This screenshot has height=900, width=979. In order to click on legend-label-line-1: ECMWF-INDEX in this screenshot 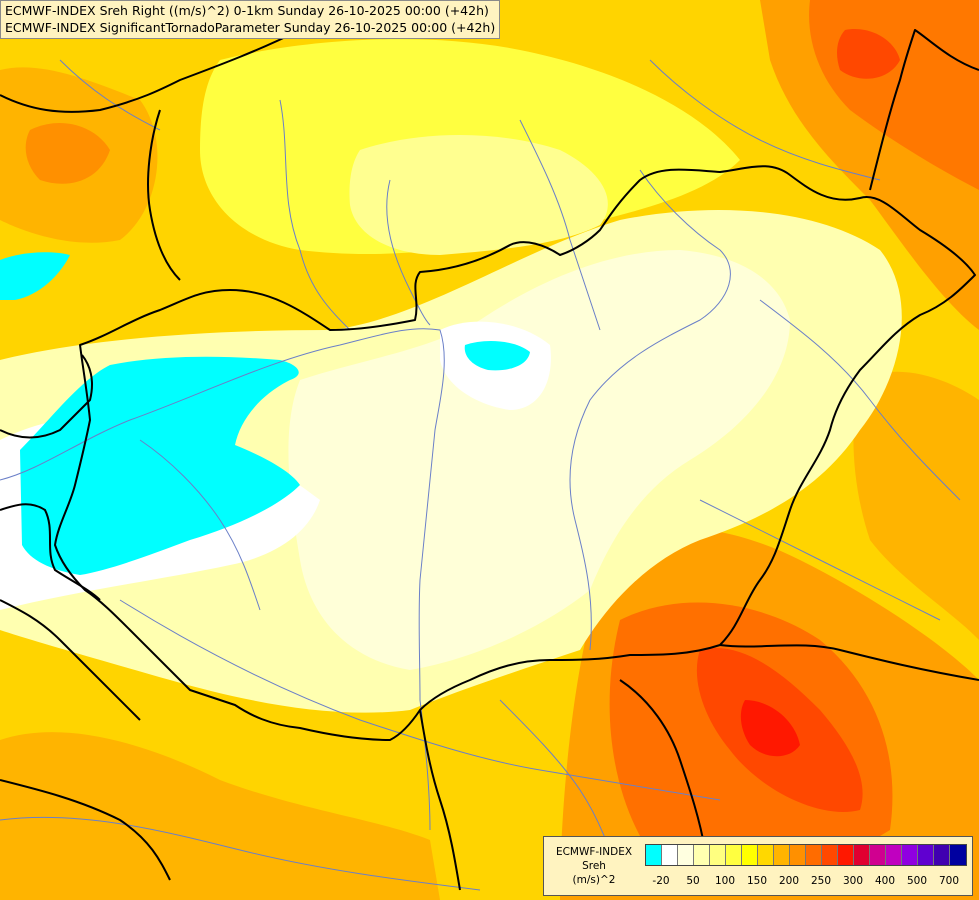, I will do `click(594, 852)`.